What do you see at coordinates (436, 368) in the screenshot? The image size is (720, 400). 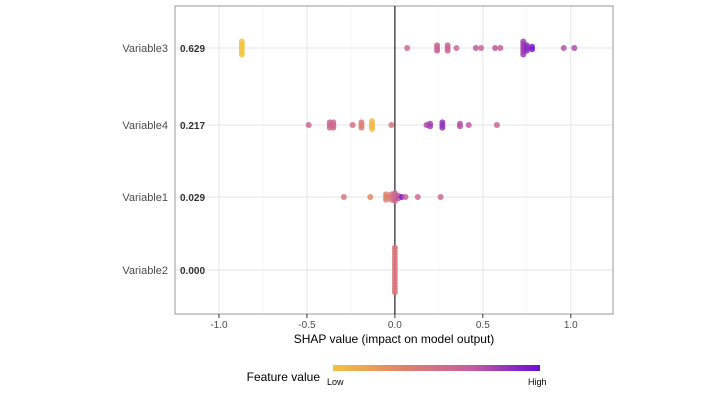 I see `legend-colorbar` at bounding box center [436, 368].